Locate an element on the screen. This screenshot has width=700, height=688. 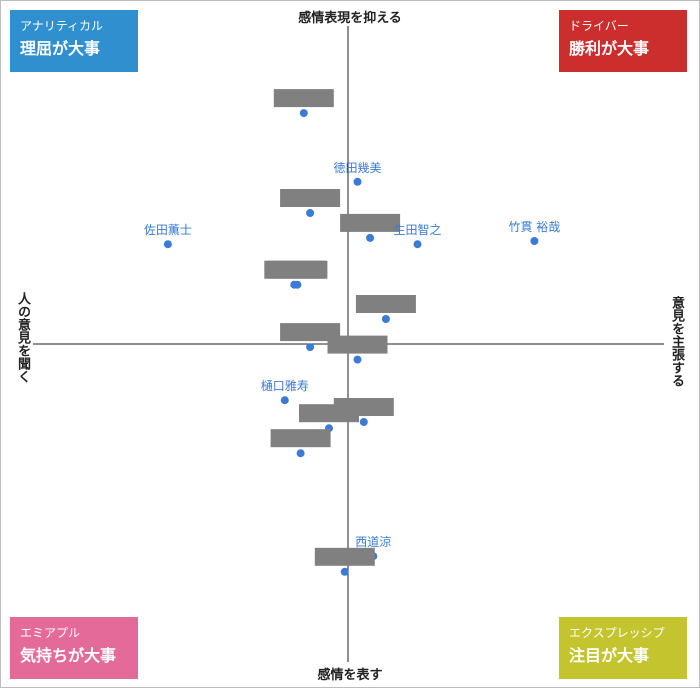
axis-label-left: 人の意見を聞く is located at coordinates (22, 337).